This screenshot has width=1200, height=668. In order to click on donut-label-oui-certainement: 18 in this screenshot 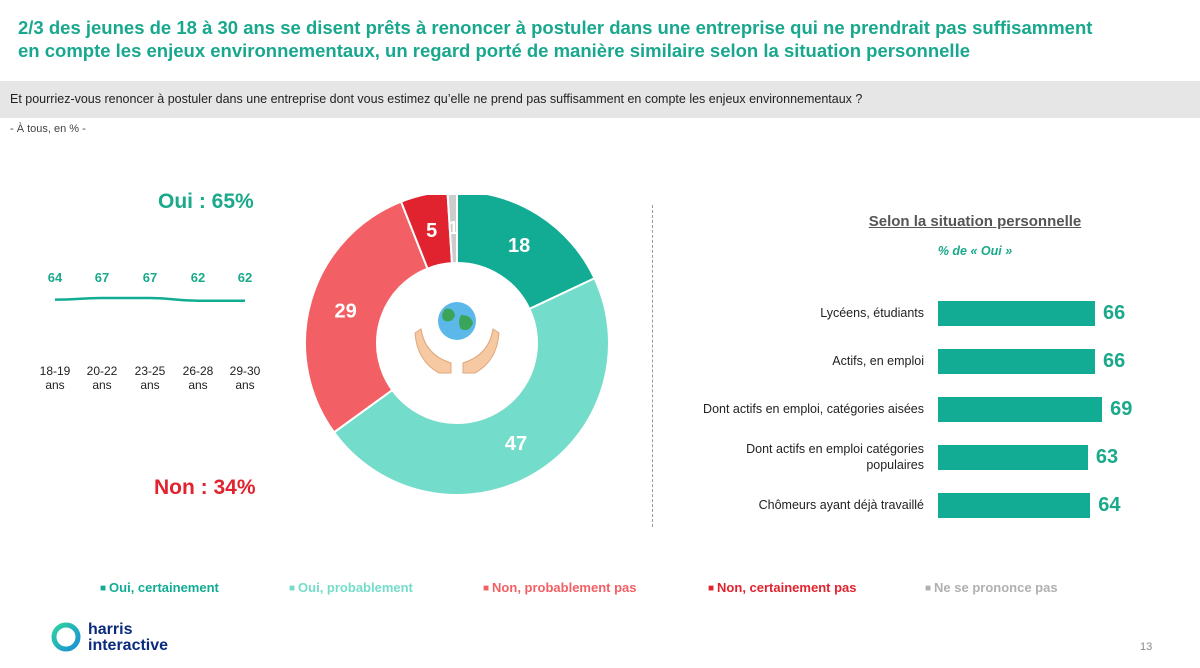, I will do `click(519, 246)`.